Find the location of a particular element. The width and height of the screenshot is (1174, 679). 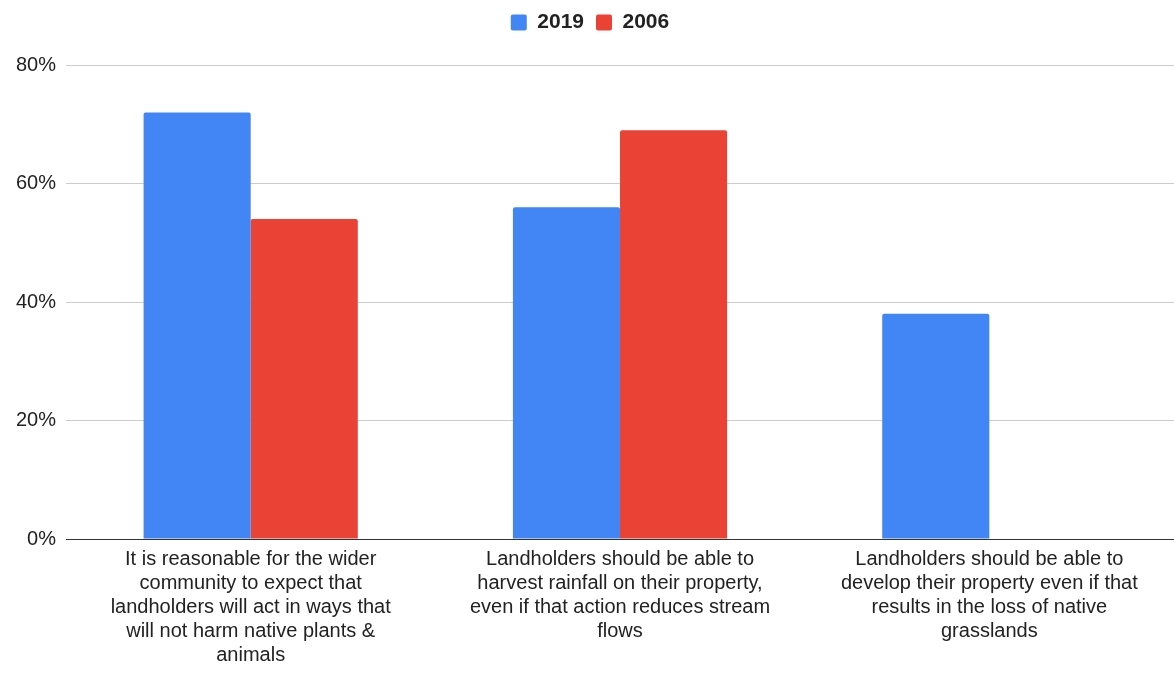

y-tick-label: 20% is located at coordinates (36, 419).